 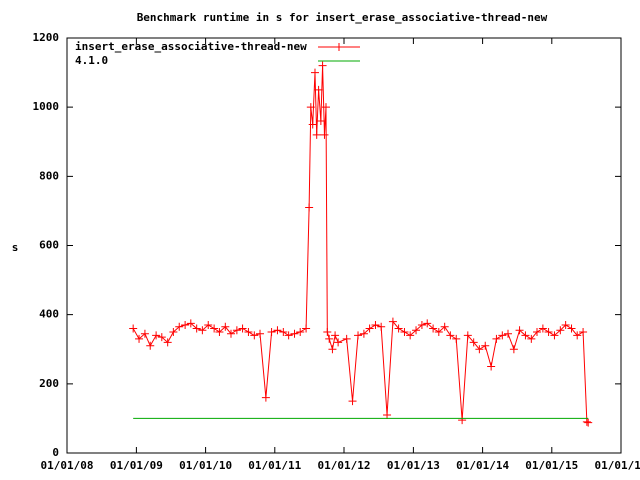 I want to click on legend-label: 4.1.0, so click(x=91, y=60).